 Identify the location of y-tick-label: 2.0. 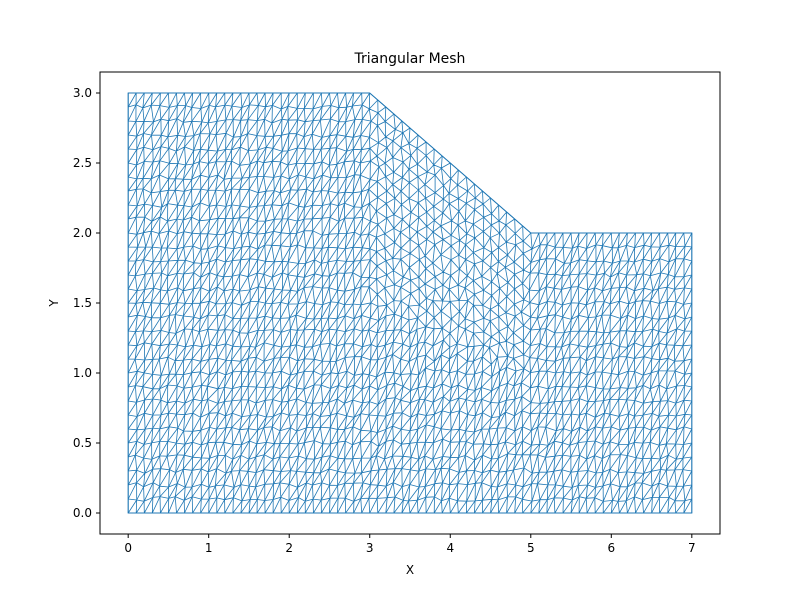
(82, 233).